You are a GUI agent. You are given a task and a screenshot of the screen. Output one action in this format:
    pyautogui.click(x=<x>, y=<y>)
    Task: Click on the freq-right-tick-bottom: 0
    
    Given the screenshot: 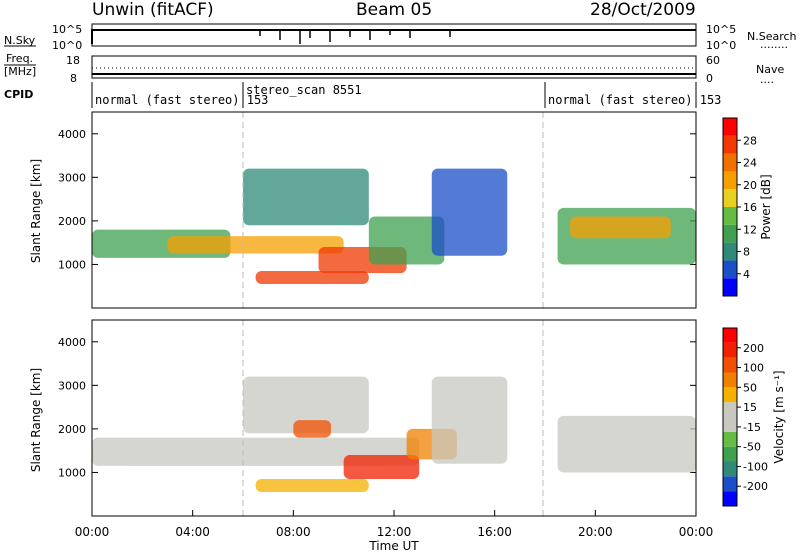 What is the action you would take?
    pyautogui.click(x=709, y=78)
    